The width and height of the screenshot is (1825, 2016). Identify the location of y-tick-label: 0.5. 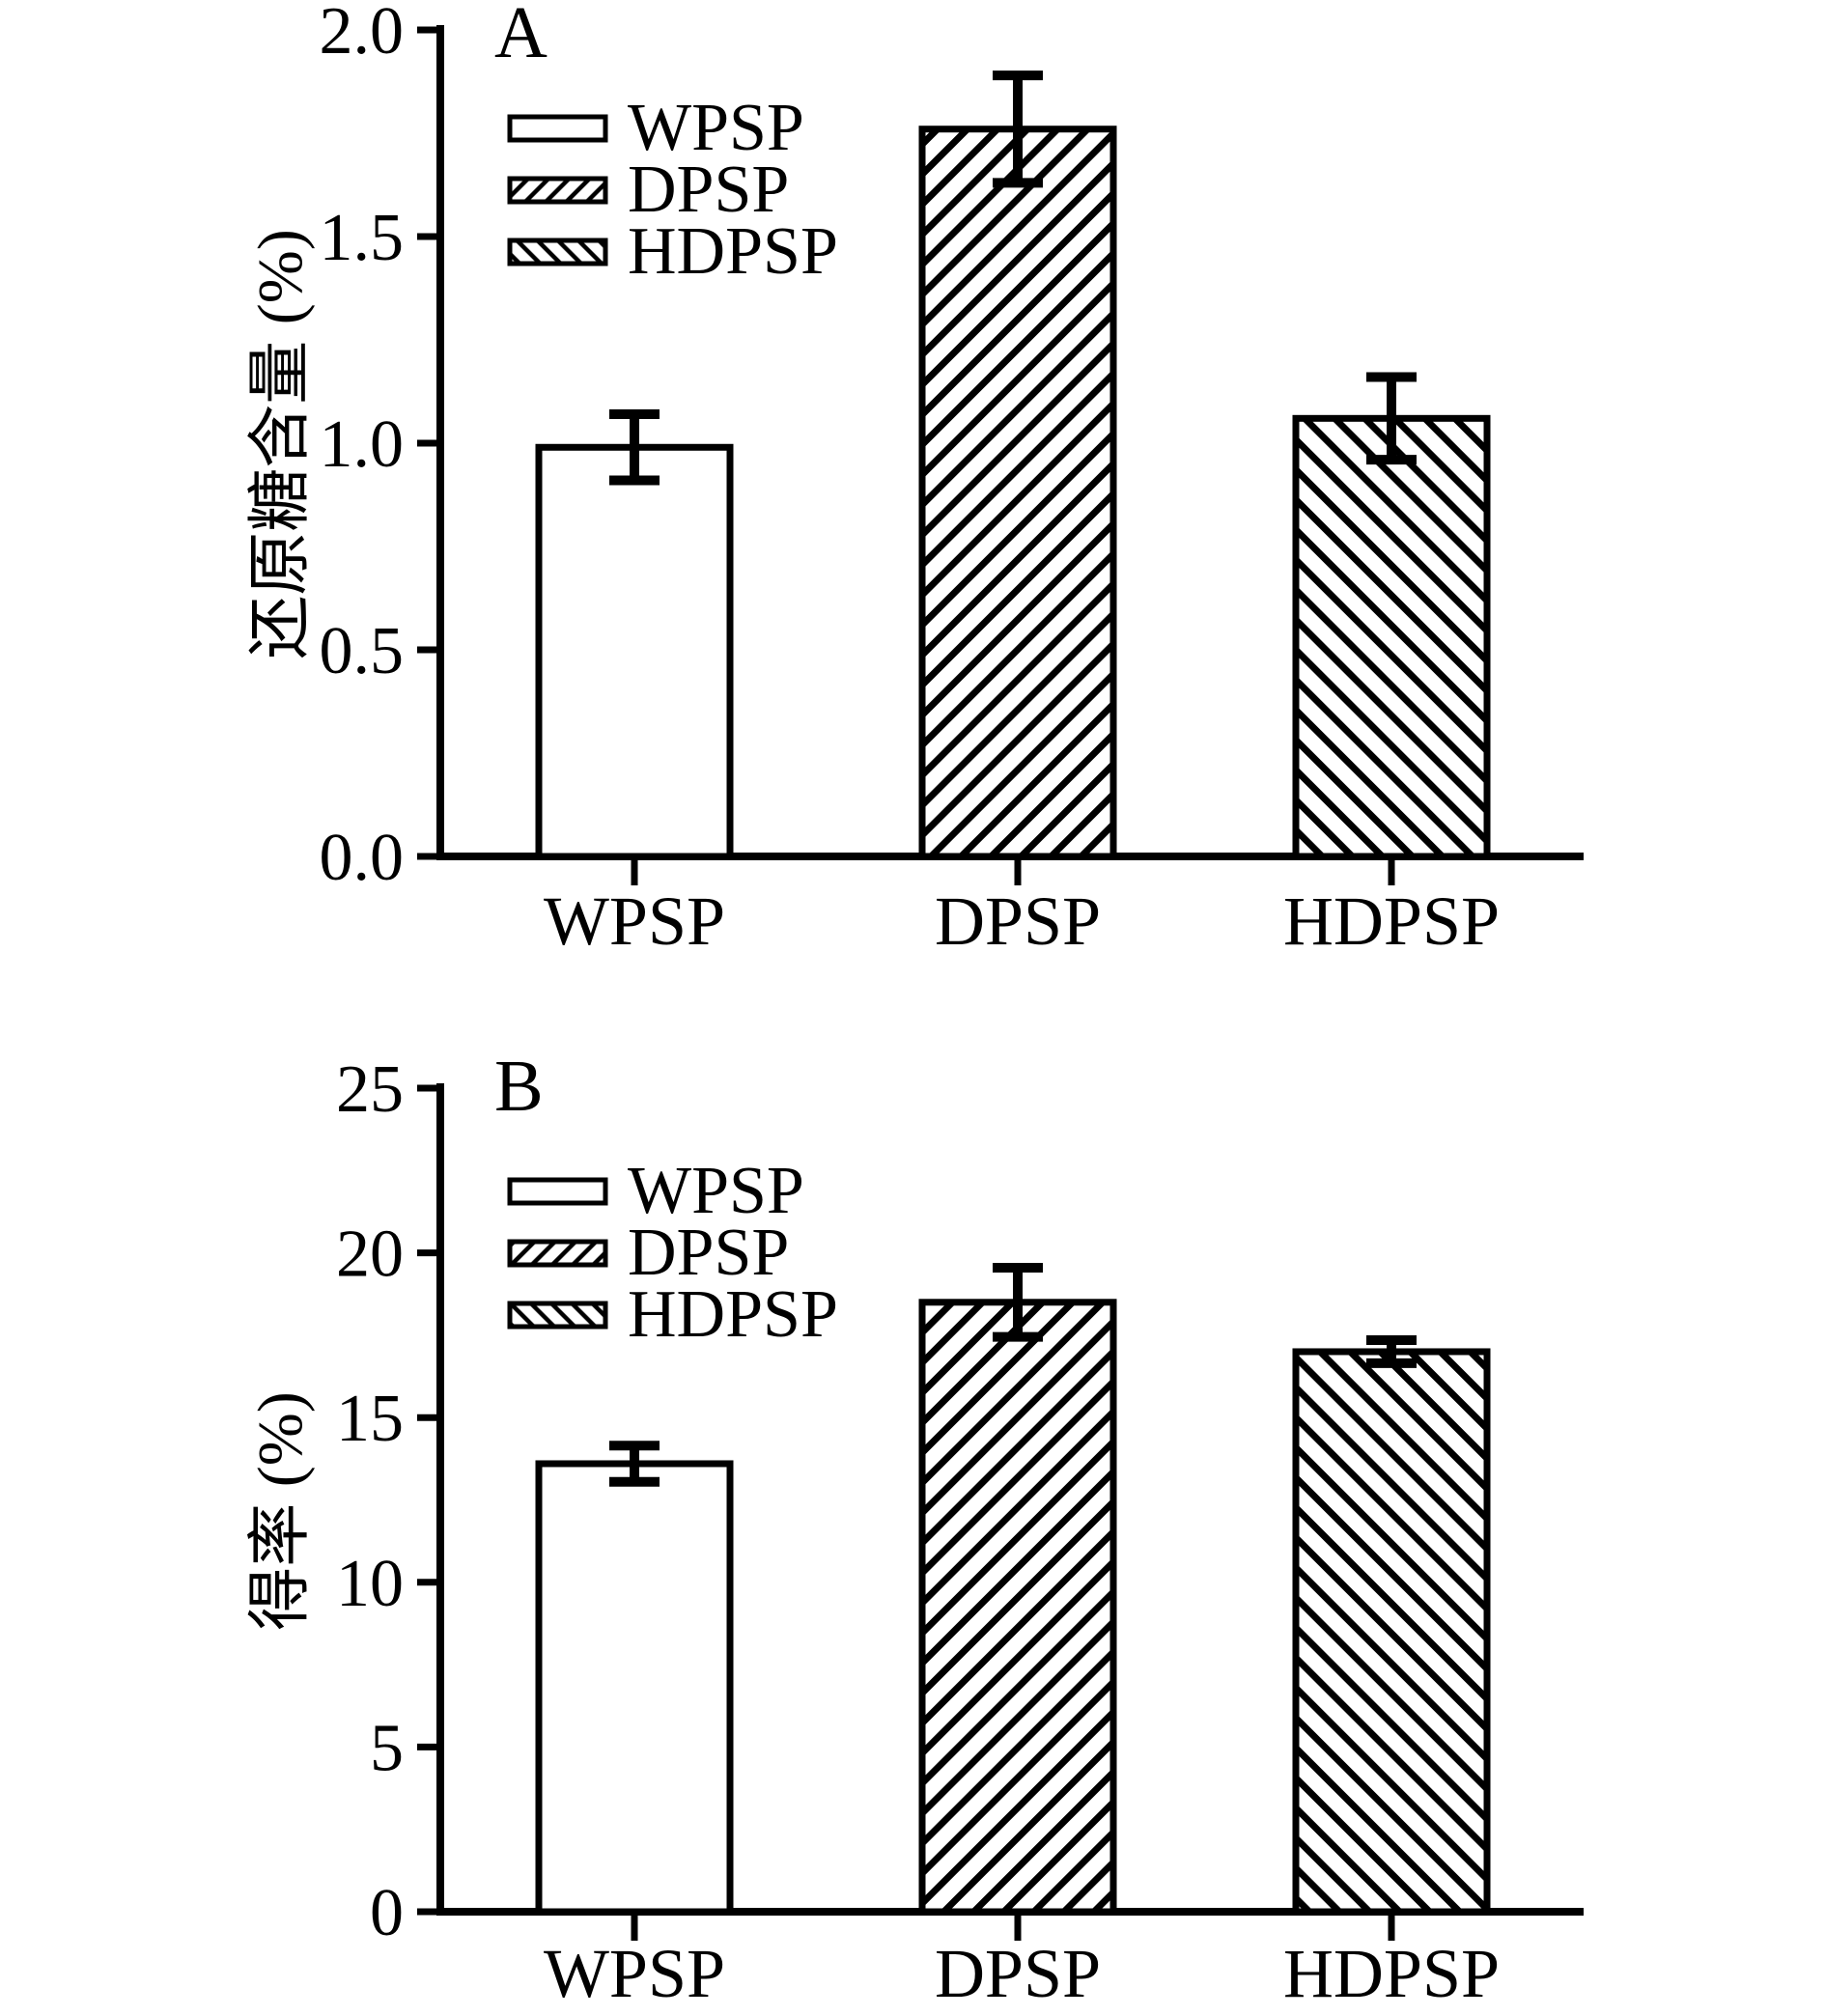
(362, 651).